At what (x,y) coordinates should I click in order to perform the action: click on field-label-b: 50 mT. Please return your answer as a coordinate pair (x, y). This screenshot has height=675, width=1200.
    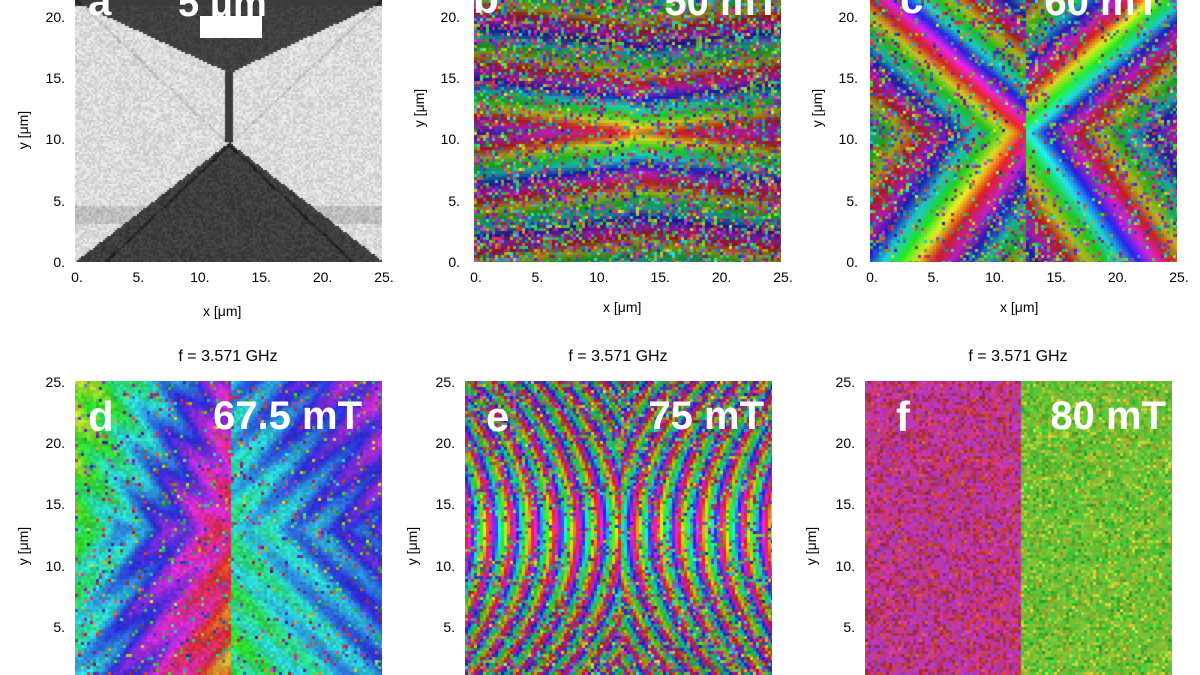
    Looking at the image, I should click on (722, 12).